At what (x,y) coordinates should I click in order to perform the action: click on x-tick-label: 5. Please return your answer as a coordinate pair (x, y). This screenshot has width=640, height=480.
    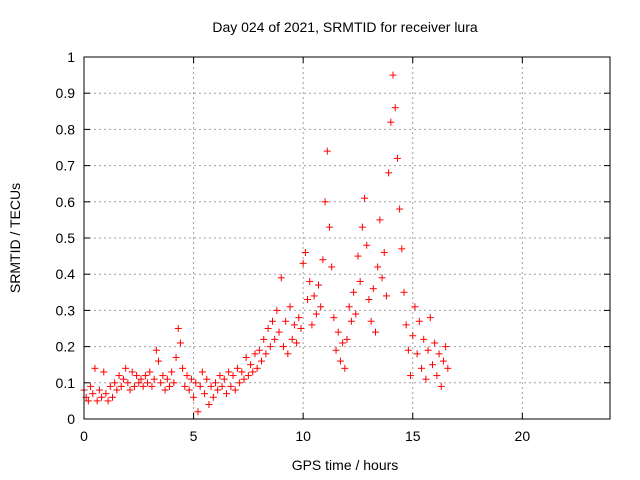
    Looking at the image, I should click on (194, 436).